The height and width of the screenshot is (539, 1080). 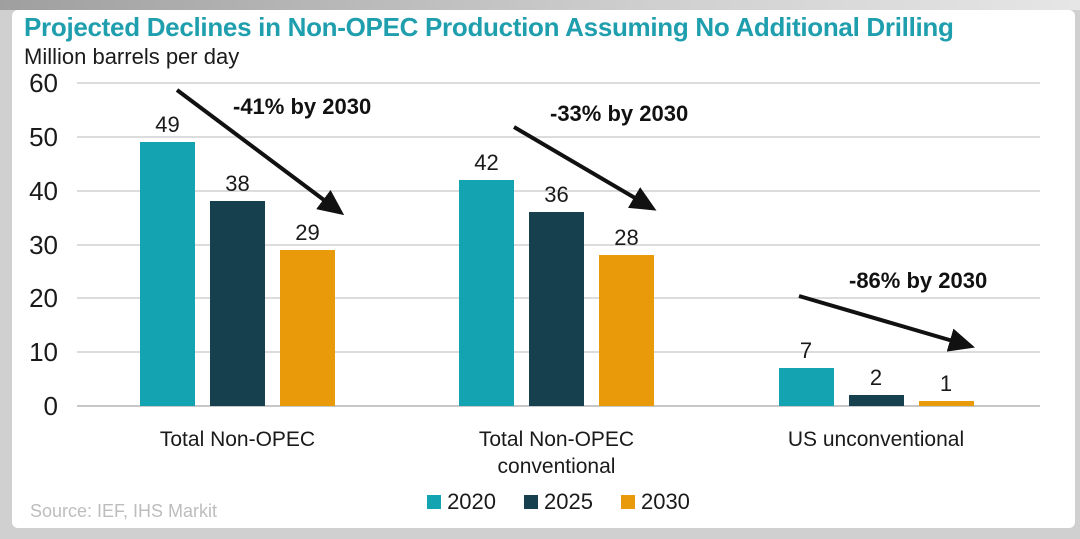 What do you see at coordinates (806, 351) in the screenshot?
I see `bar-value-2020-us-unconventional: 7` at bounding box center [806, 351].